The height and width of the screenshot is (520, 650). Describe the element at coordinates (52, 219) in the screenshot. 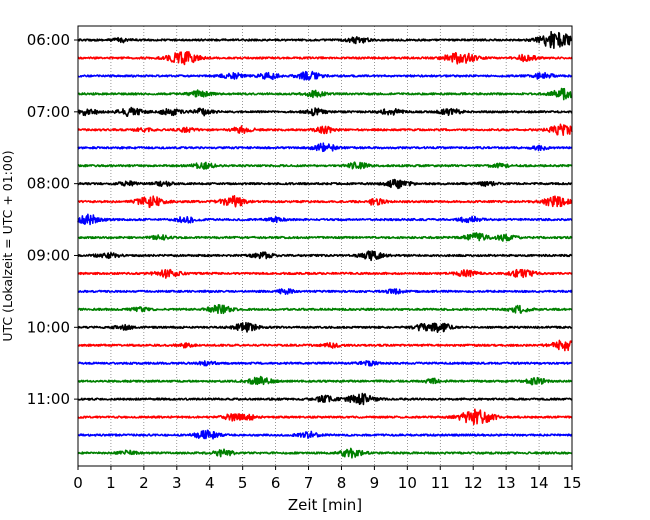

I see `y-axis-ticks: 06:00 07:00 08:00 09:00 10:00 11:00` at that location.